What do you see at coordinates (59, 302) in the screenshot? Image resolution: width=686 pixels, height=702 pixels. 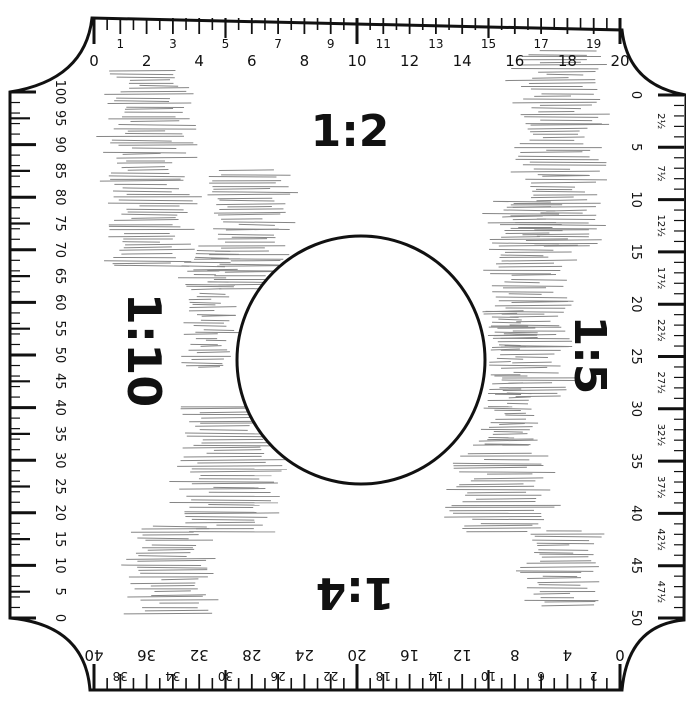 I see `left-tick-label: 60` at bounding box center [59, 302].